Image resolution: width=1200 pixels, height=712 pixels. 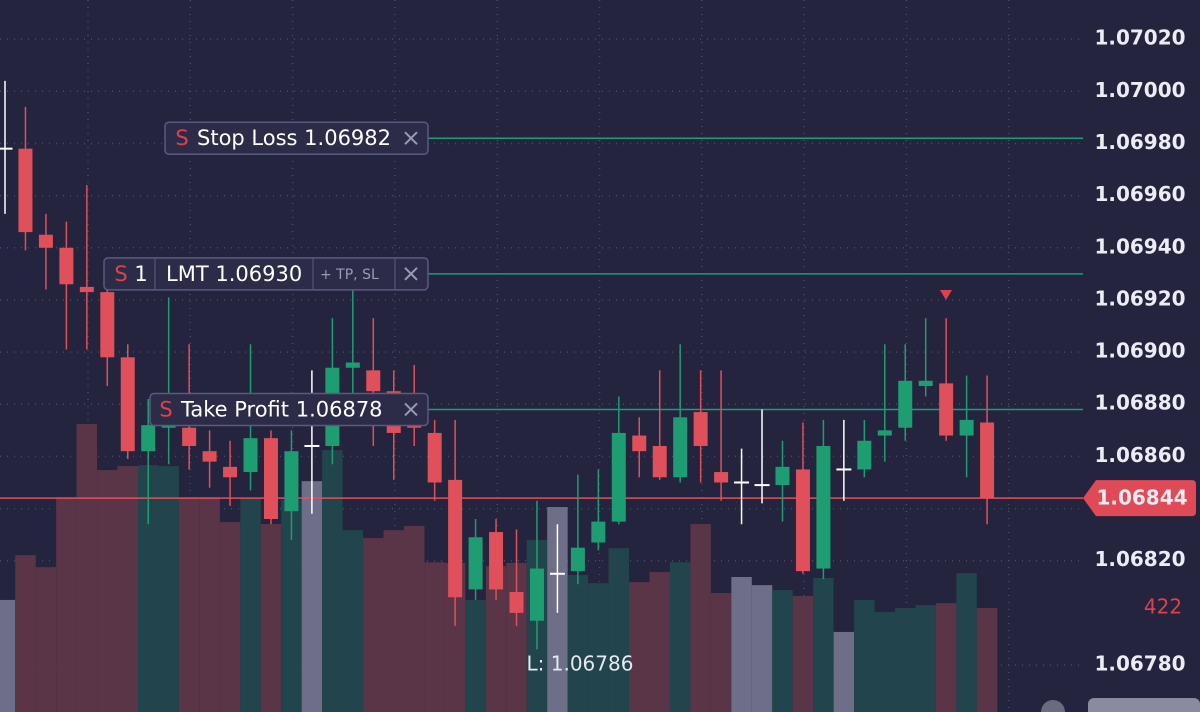 What do you see at coordinates (580, 664) in the screenshot?
I see `low-annotation: L: 1.06786` at bounding box center [580, 664].